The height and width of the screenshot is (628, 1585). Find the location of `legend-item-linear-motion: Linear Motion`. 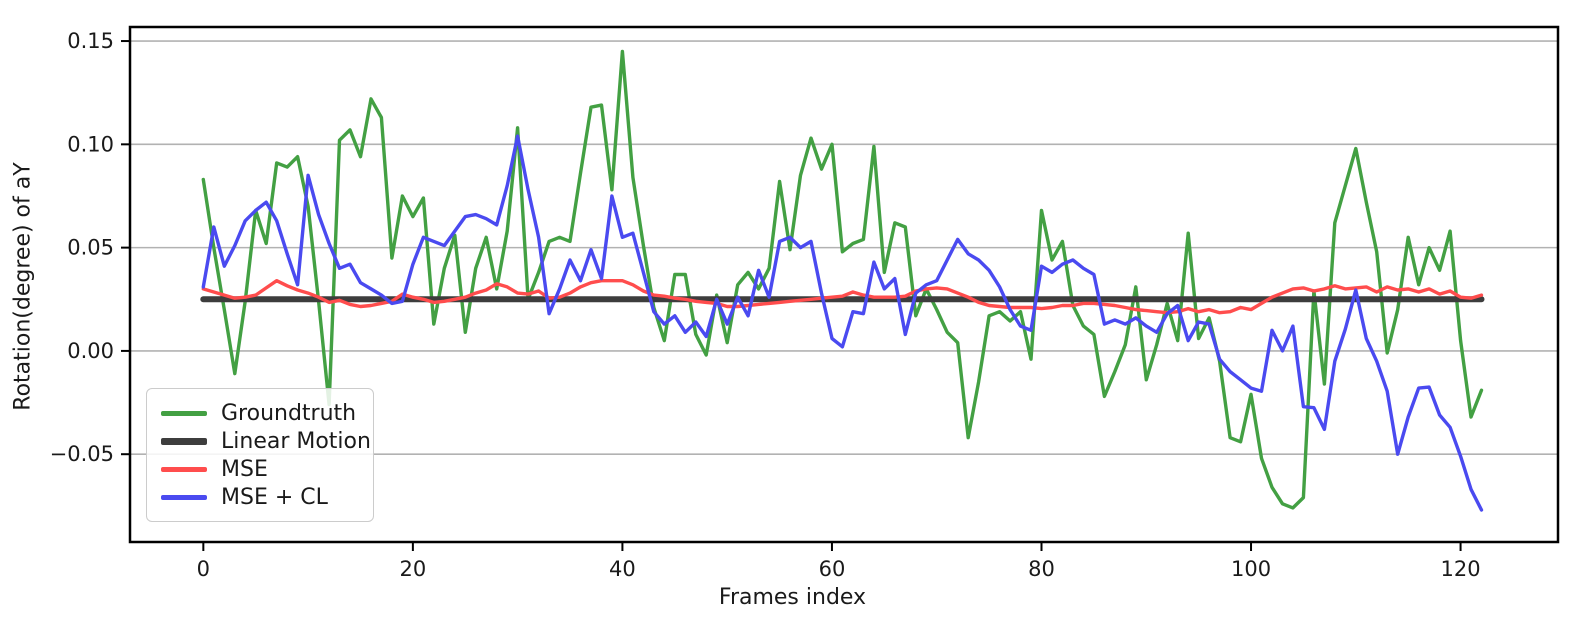

legend-item-linear-motion: Linear Motion is located at coordinates (264, 441).